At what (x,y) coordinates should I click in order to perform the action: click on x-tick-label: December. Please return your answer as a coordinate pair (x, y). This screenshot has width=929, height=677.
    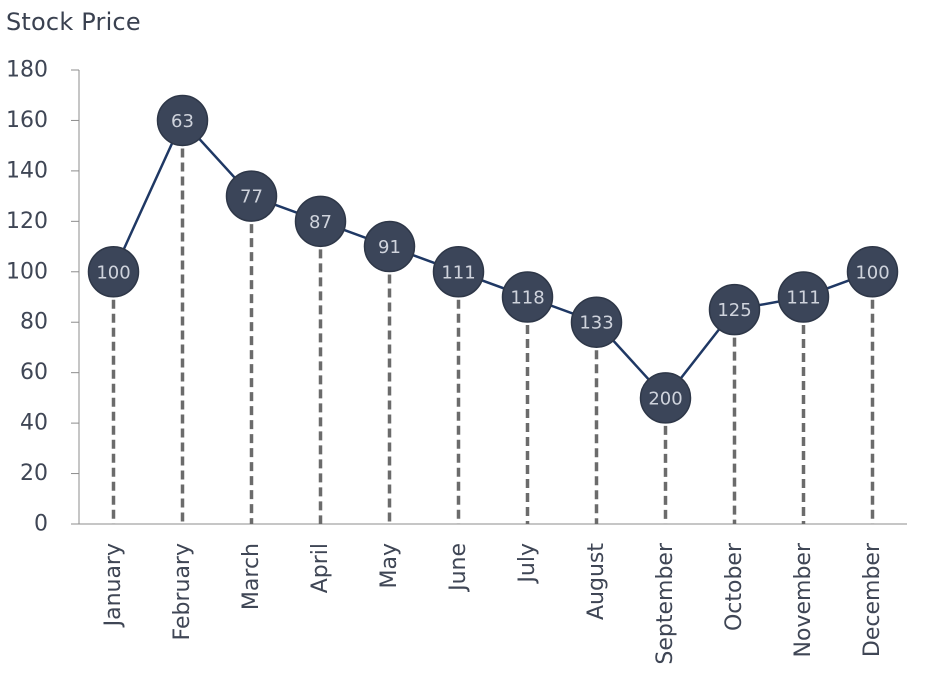
    Looking at the image, I should click on (872, 599).